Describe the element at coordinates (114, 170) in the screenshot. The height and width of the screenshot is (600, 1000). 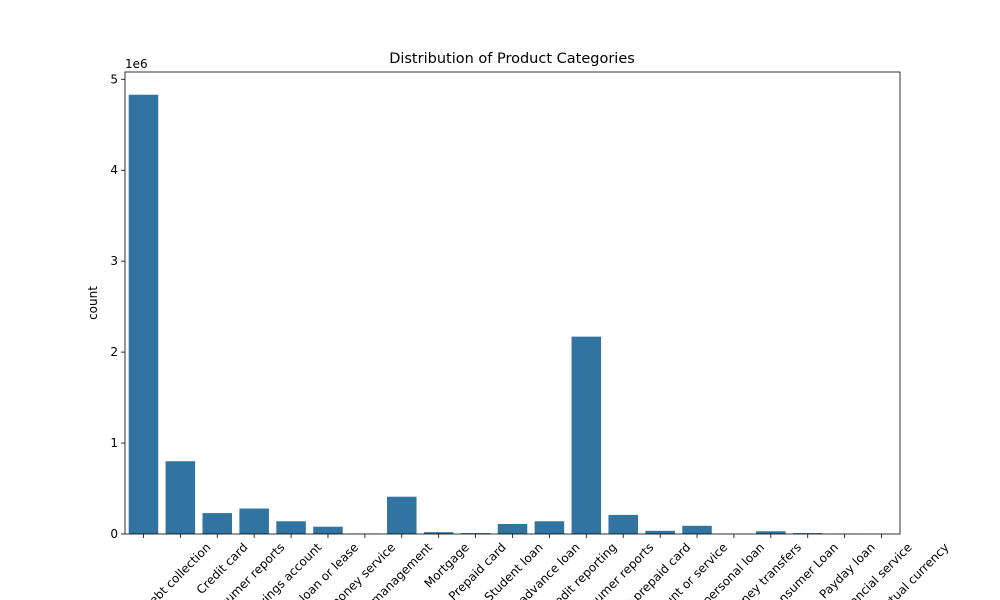
I see `y-tick-label: 4` at that location.